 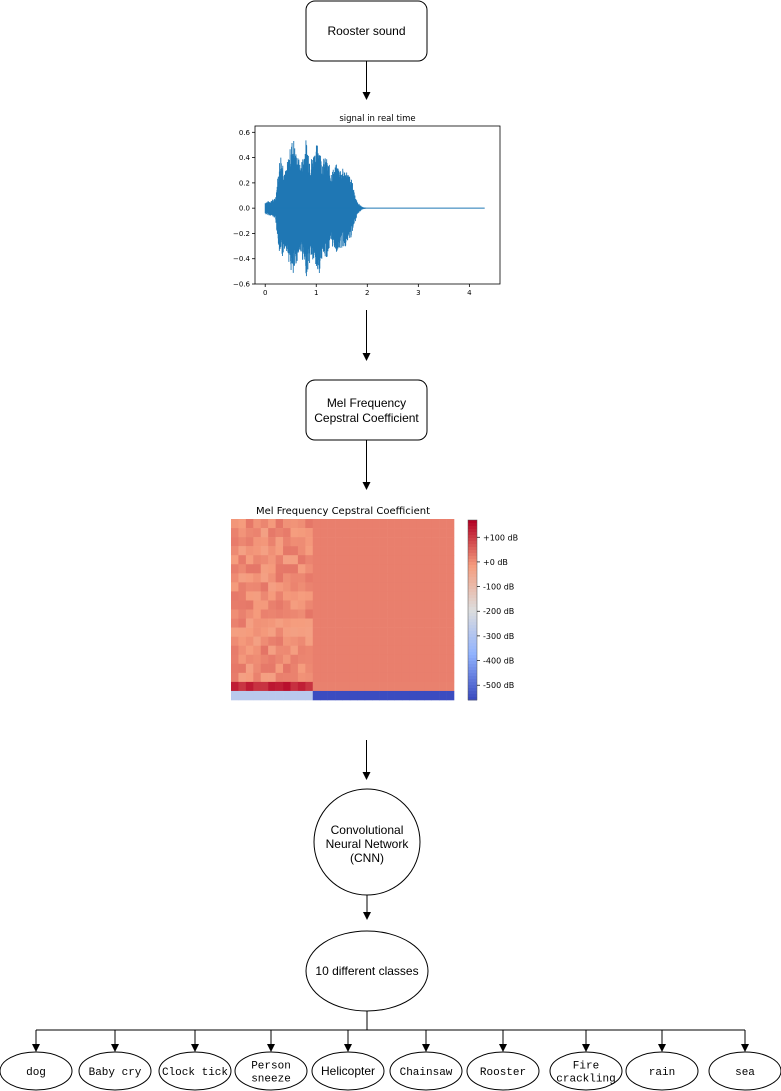 What do you see at coordinates (586, 1067) in the screenshot?
I see `class-label: Fire` at bounding box center [586, 1067].